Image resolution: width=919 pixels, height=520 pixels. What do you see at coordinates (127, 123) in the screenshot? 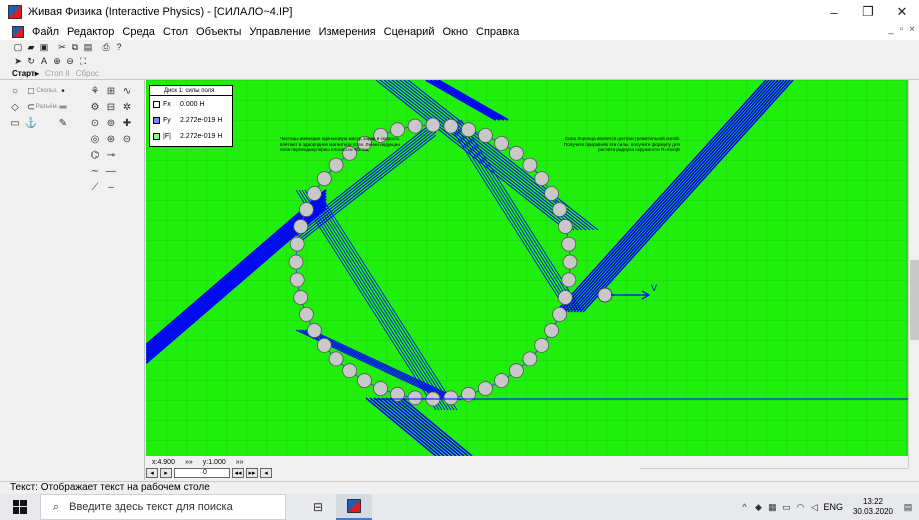
I see `force-tool-icon: ✚` at bounding box center [127, 123].